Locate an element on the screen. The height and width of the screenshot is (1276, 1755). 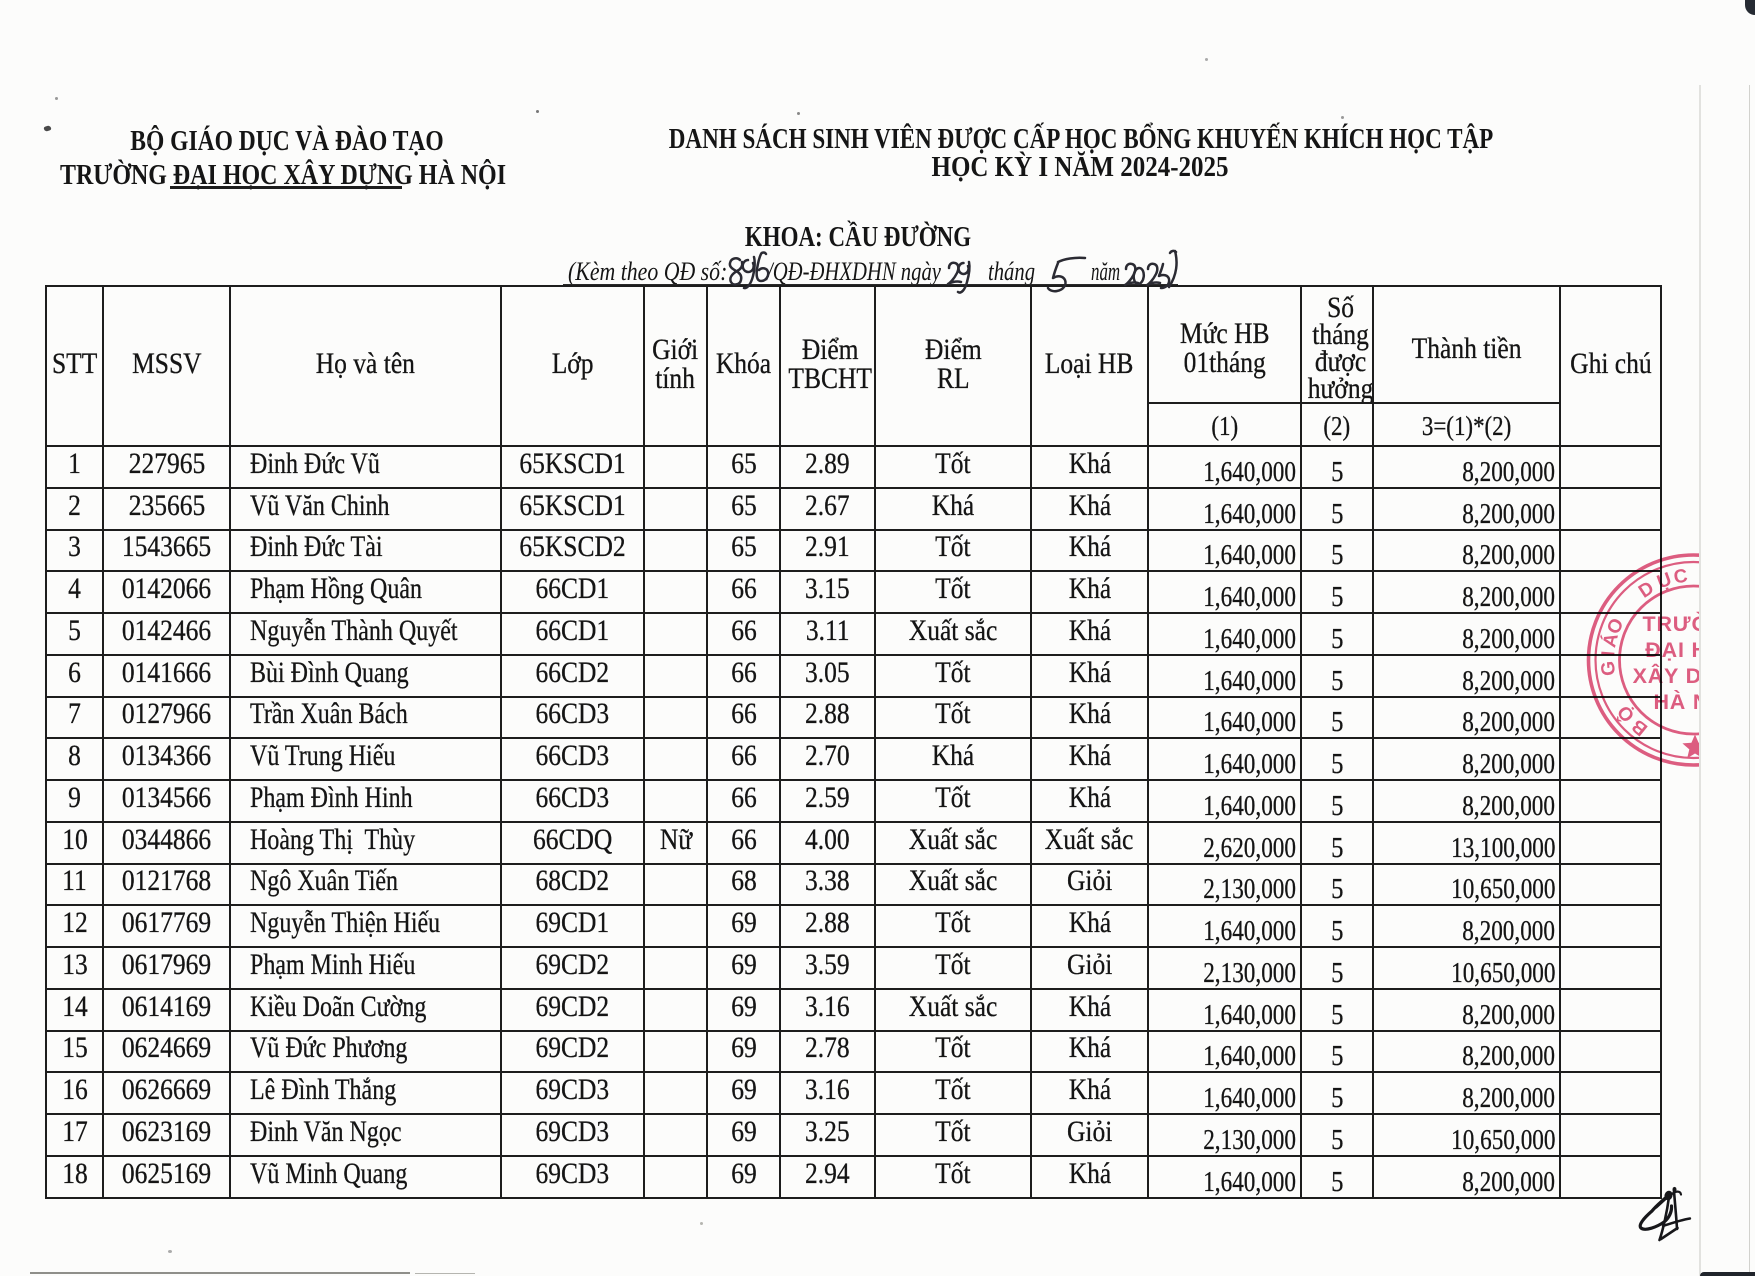
svg-text: TRƯỜNG is located at coordinates (1671, 623).